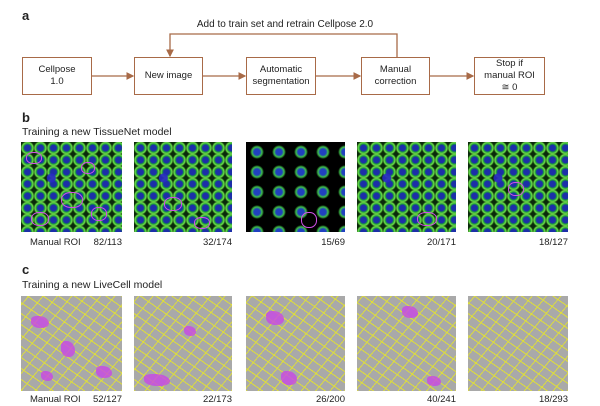  What do you see at coordinates (333, 242) in the screenshot?
I see `tissuenet-count-3: 15/69` at bounding box center [333, 242].